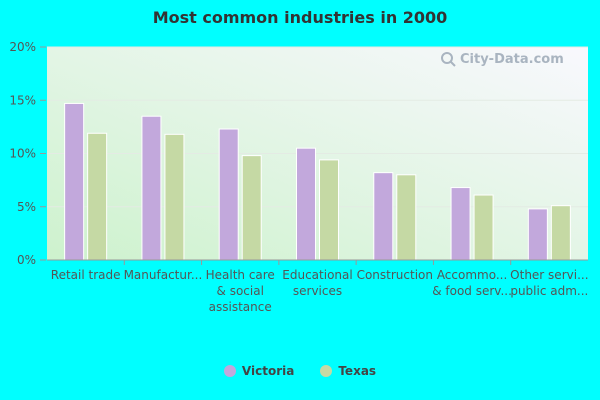 The height and width of the screenshot is (400, 600). I want to click on y-tick-label: 0%, so click(26, 260).